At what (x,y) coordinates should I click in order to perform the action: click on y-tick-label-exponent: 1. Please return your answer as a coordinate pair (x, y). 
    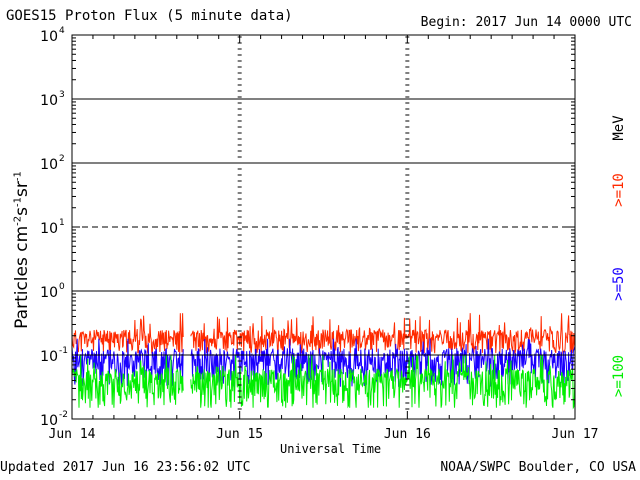
    Looking at the image, I should click on (62, 223).